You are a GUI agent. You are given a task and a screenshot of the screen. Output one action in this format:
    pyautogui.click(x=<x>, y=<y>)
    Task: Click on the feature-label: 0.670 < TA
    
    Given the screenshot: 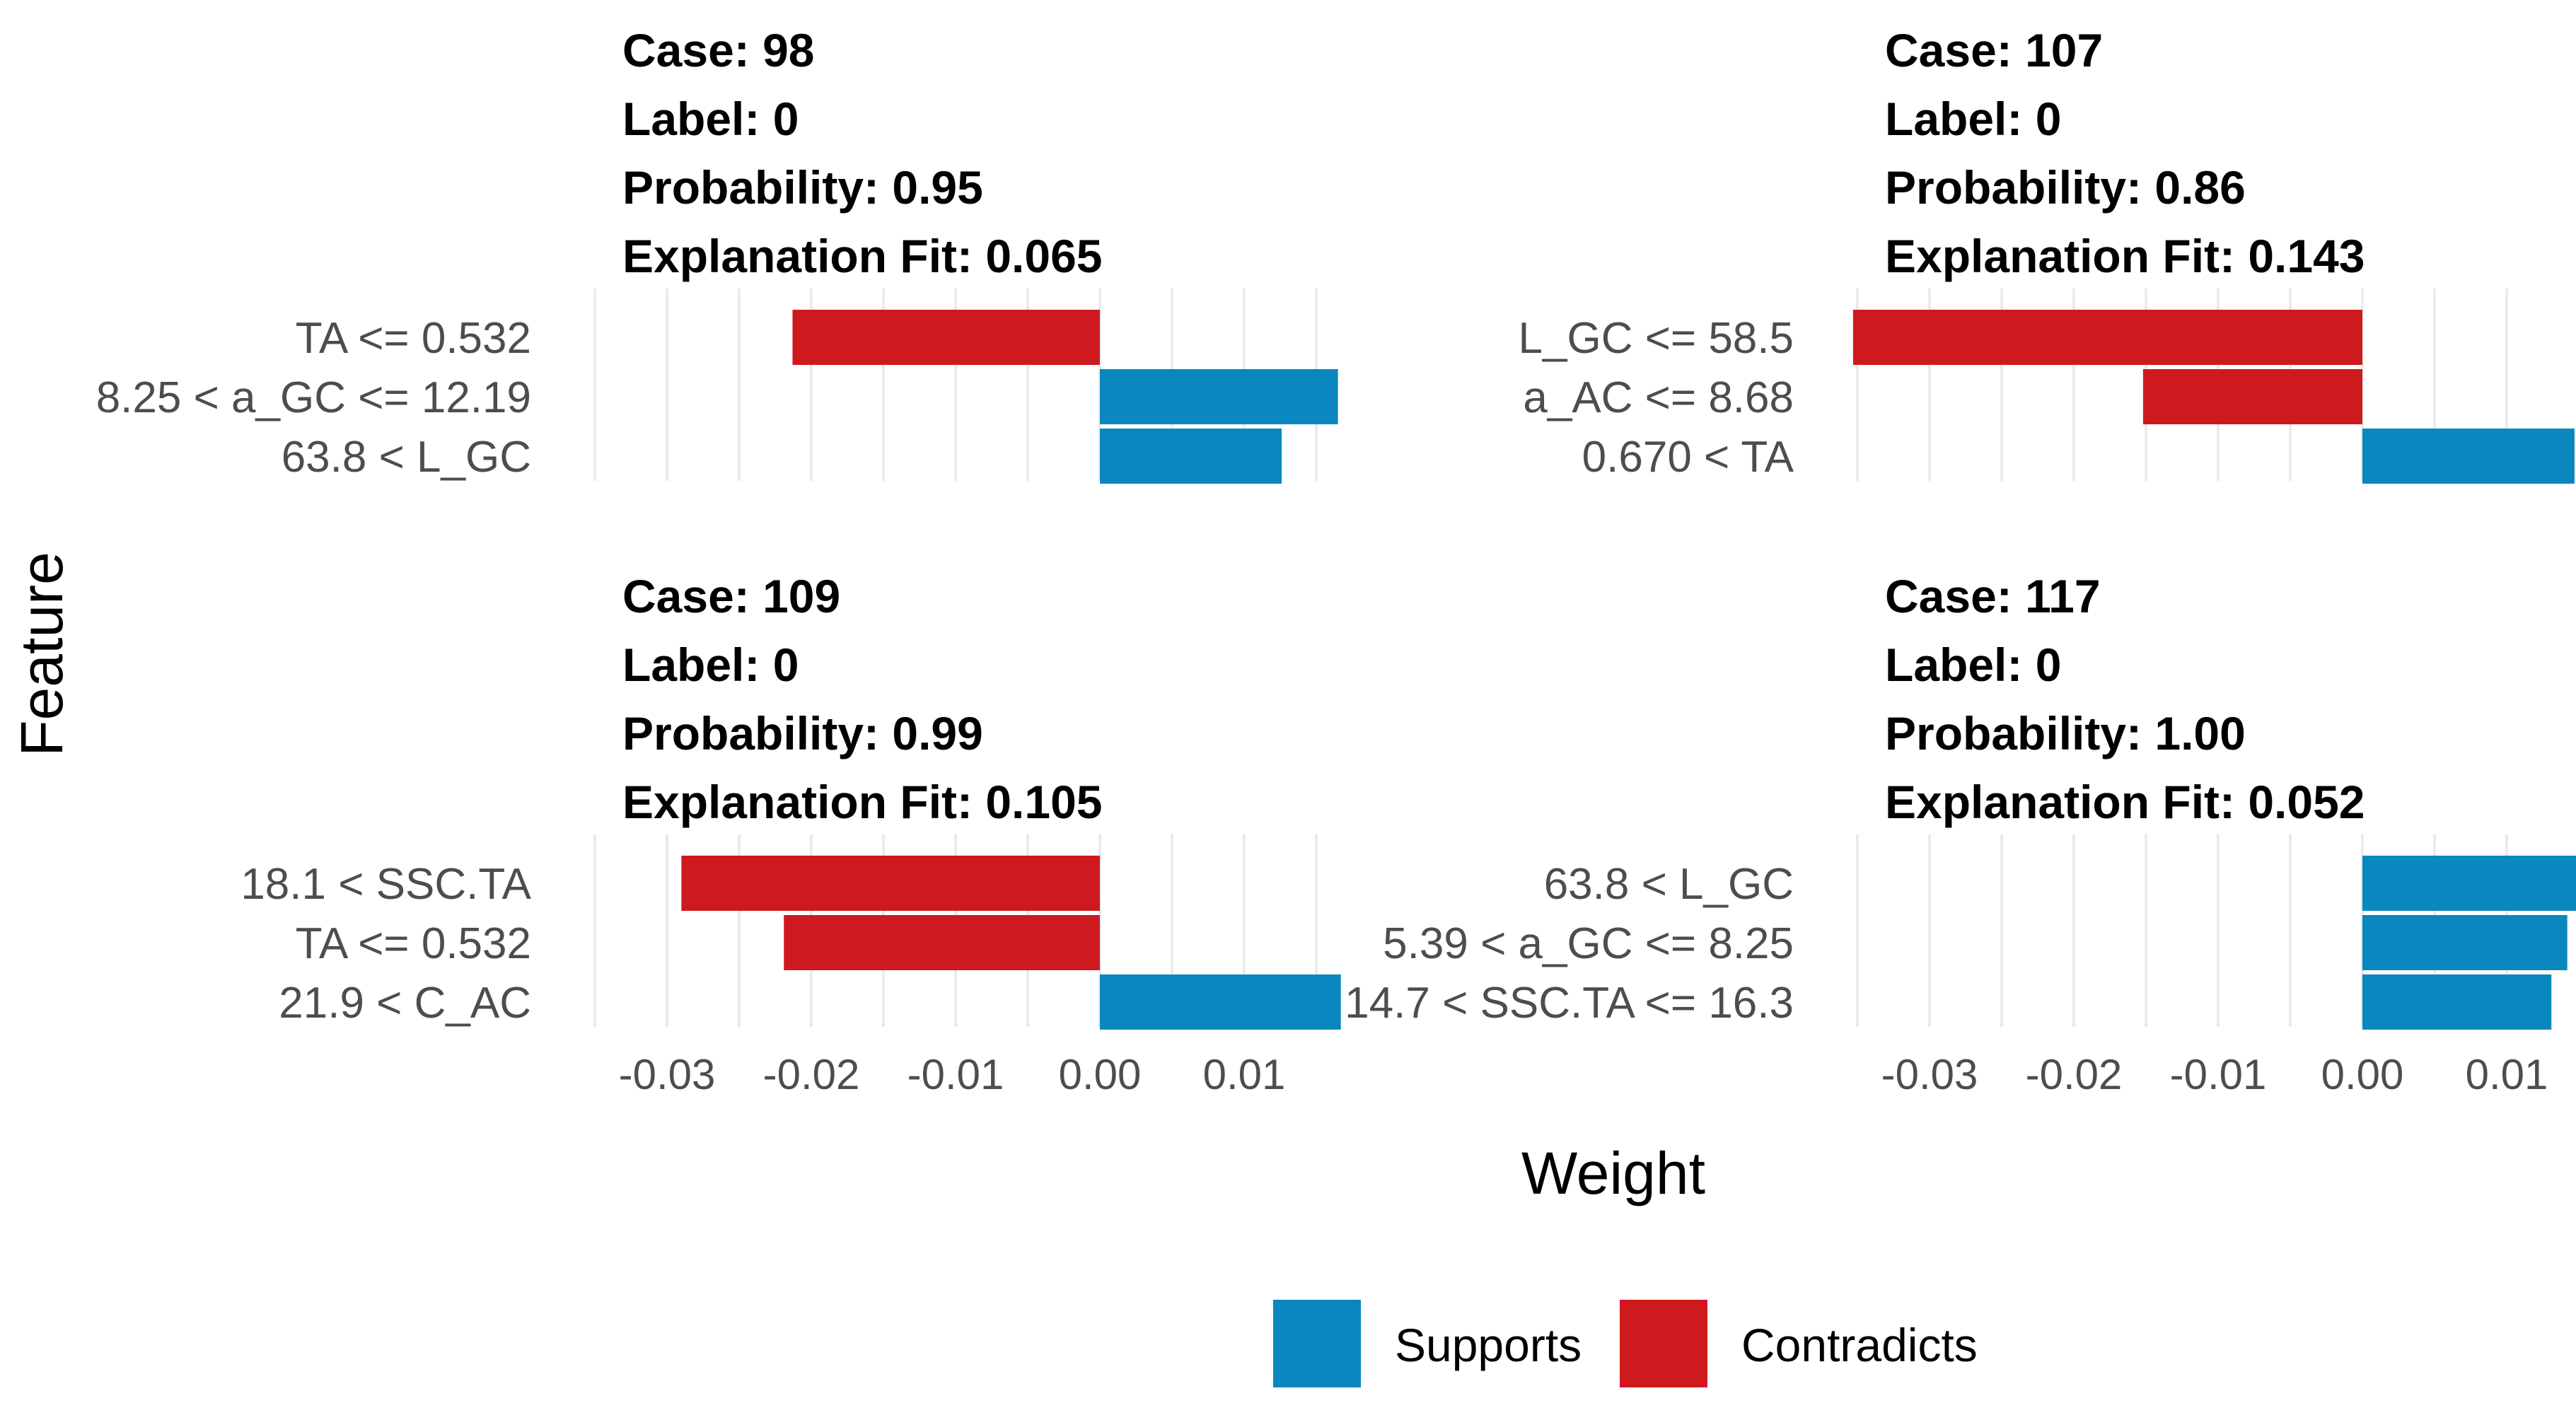 What is the action you would take?
    pyautogui.click(x=1688, y=458)
    